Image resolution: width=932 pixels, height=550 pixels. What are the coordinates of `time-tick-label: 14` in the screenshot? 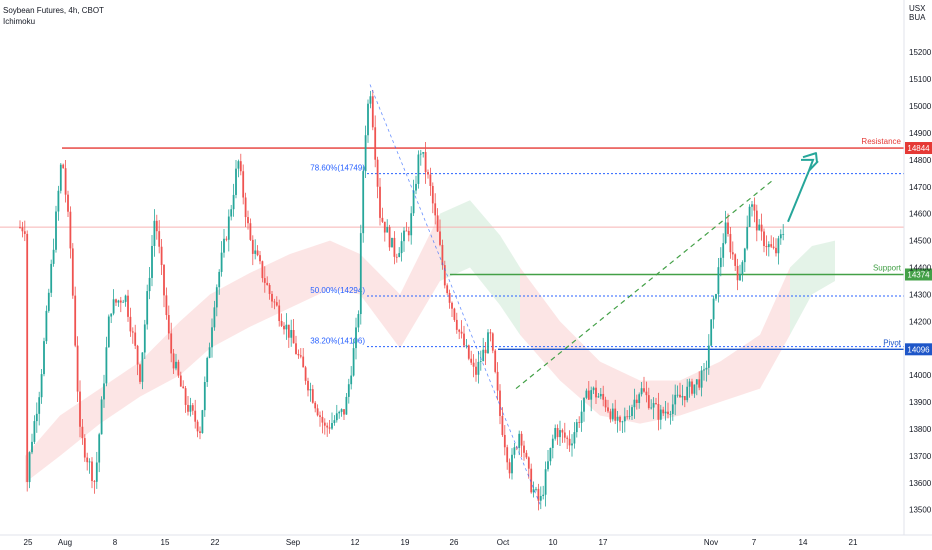 It's located at (803, 542).